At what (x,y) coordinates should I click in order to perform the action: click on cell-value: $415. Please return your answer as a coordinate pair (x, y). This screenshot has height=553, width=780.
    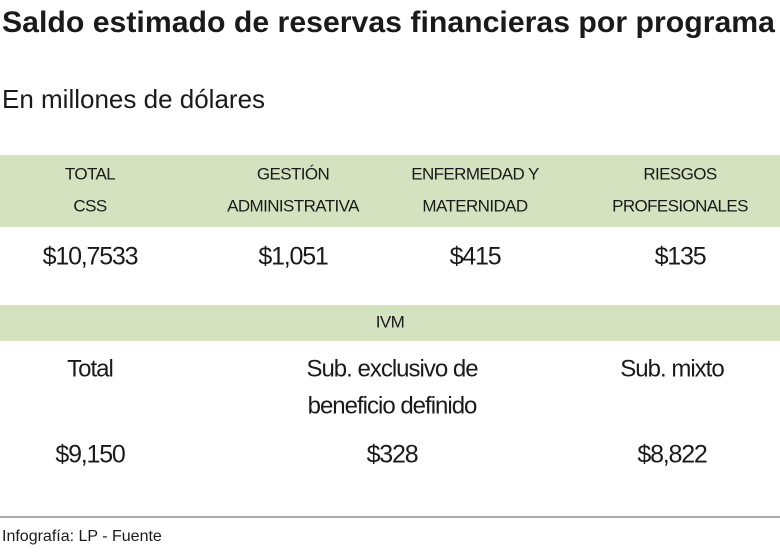
    Looking at the image, I should click on (475, 257).